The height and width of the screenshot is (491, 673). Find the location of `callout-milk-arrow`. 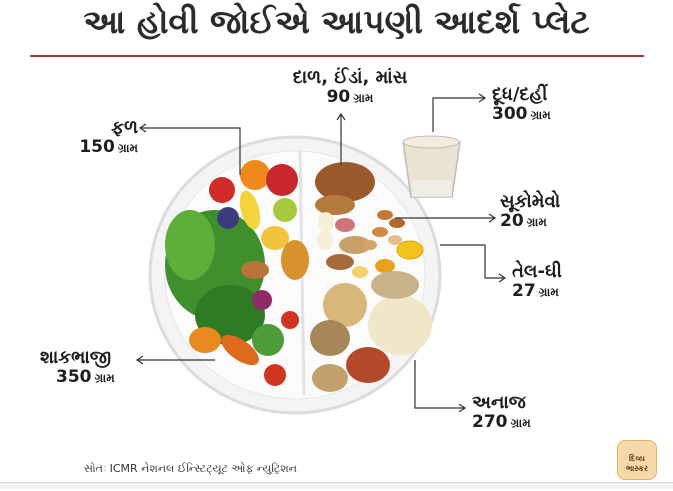

callout-milk-arrow is located at coordinates (482, 98).